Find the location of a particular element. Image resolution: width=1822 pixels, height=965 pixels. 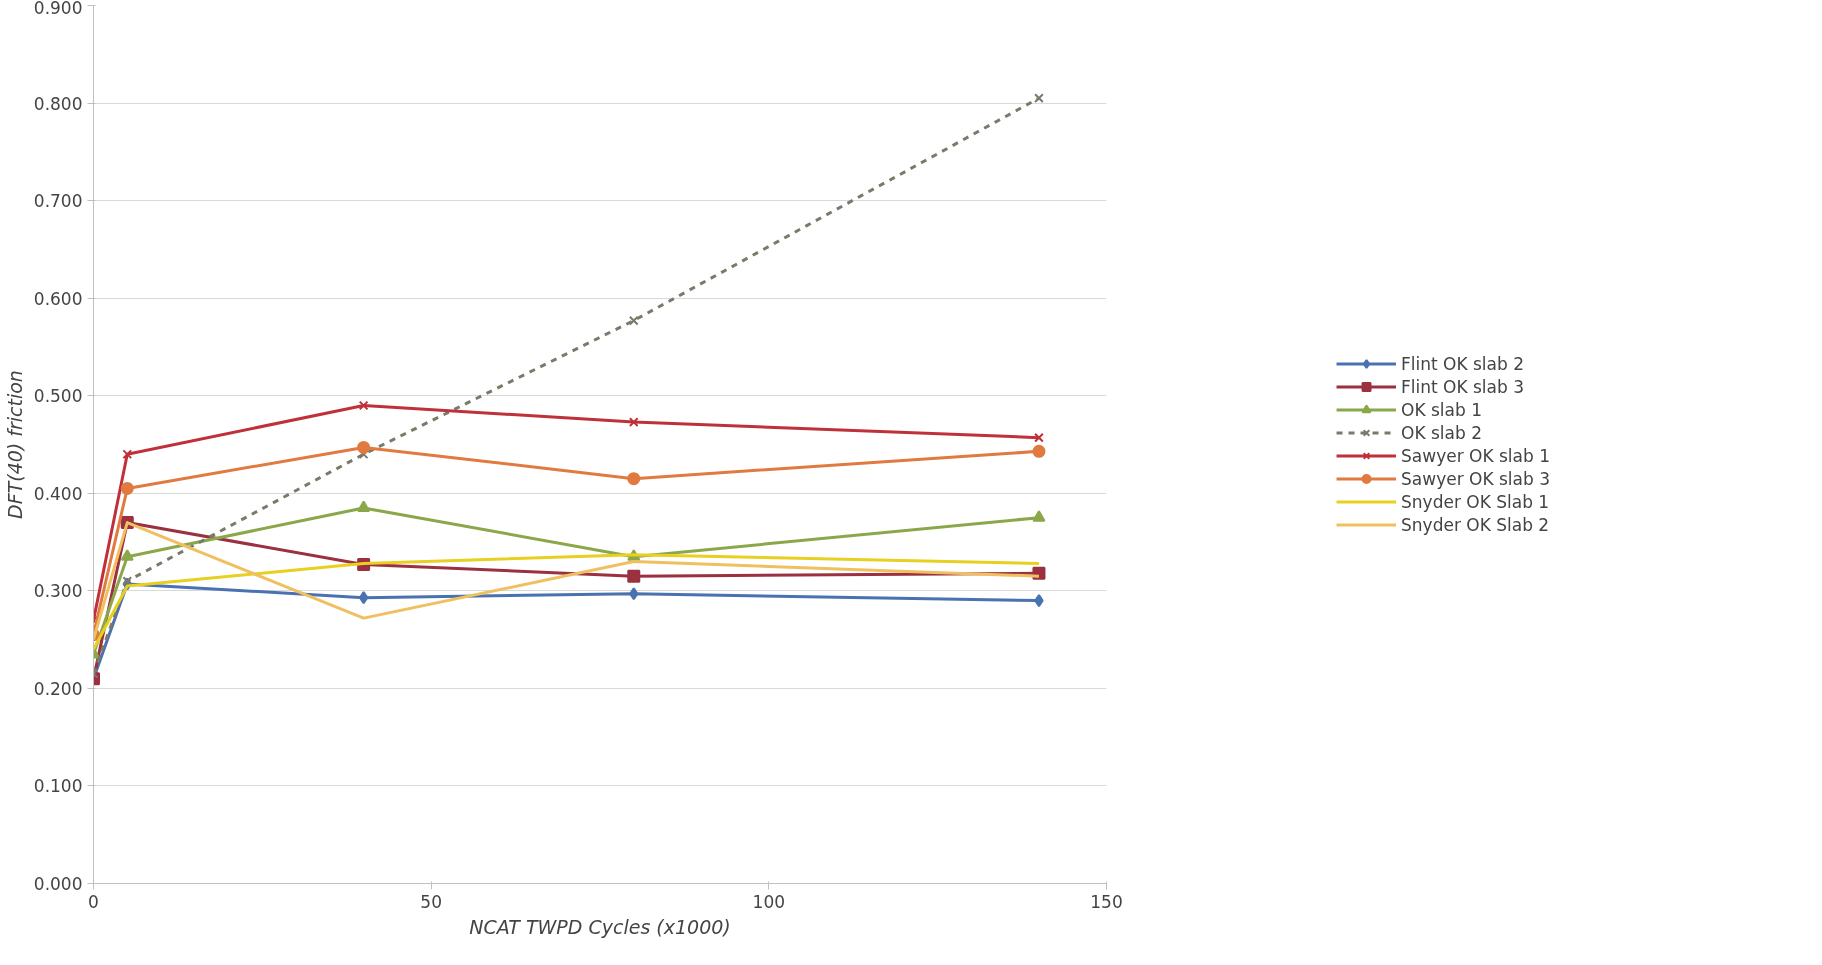

y-tick-label: 0.500 is located at coordinates (58, 396).